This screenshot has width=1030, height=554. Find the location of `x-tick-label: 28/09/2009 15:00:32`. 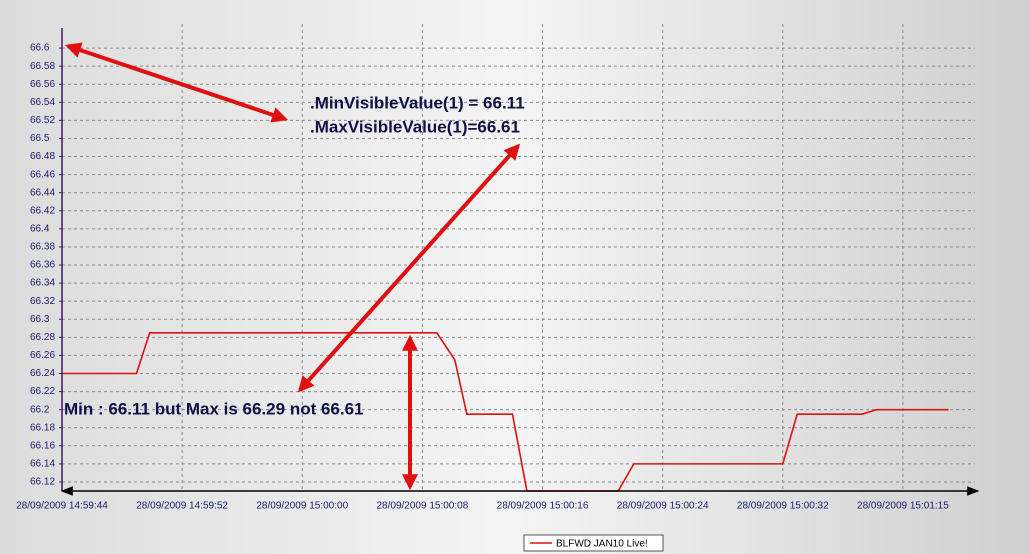

x-tick-label: 28/09/2009 15:00:32 is located at coordinates (783, 506).